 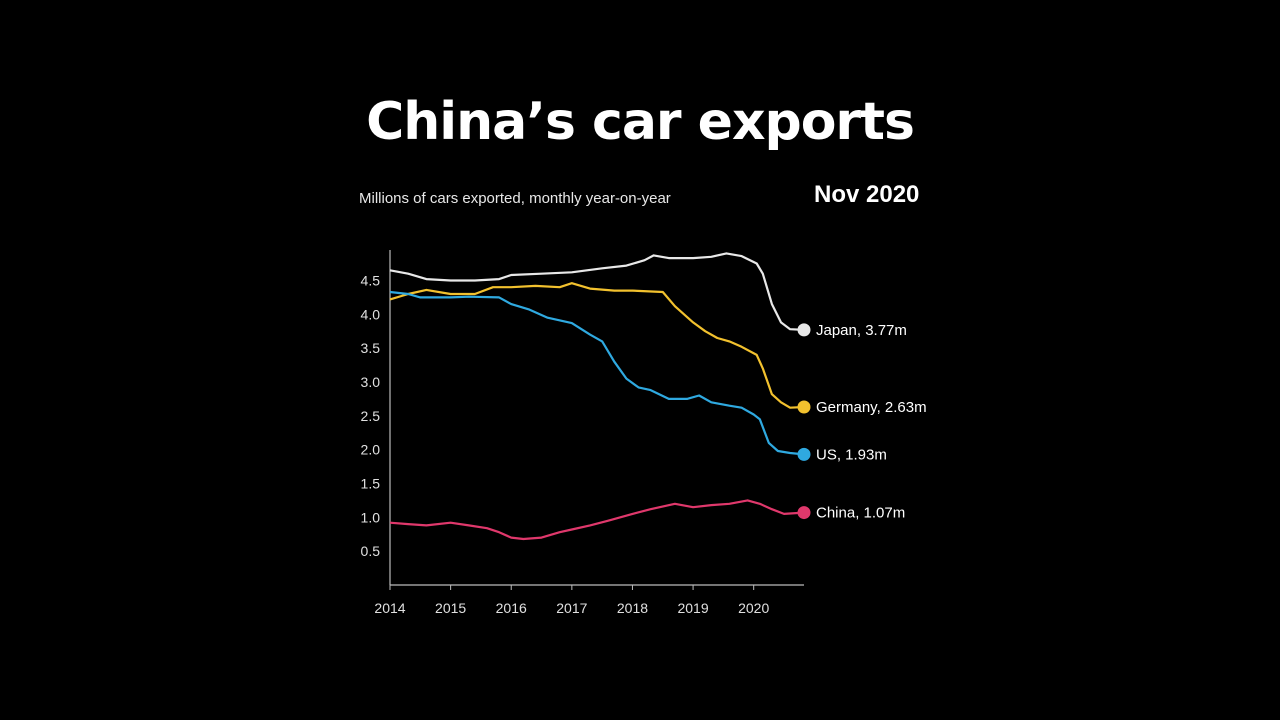 I want to click on y-tick-label: 1.5, so click(x=371, y=483).